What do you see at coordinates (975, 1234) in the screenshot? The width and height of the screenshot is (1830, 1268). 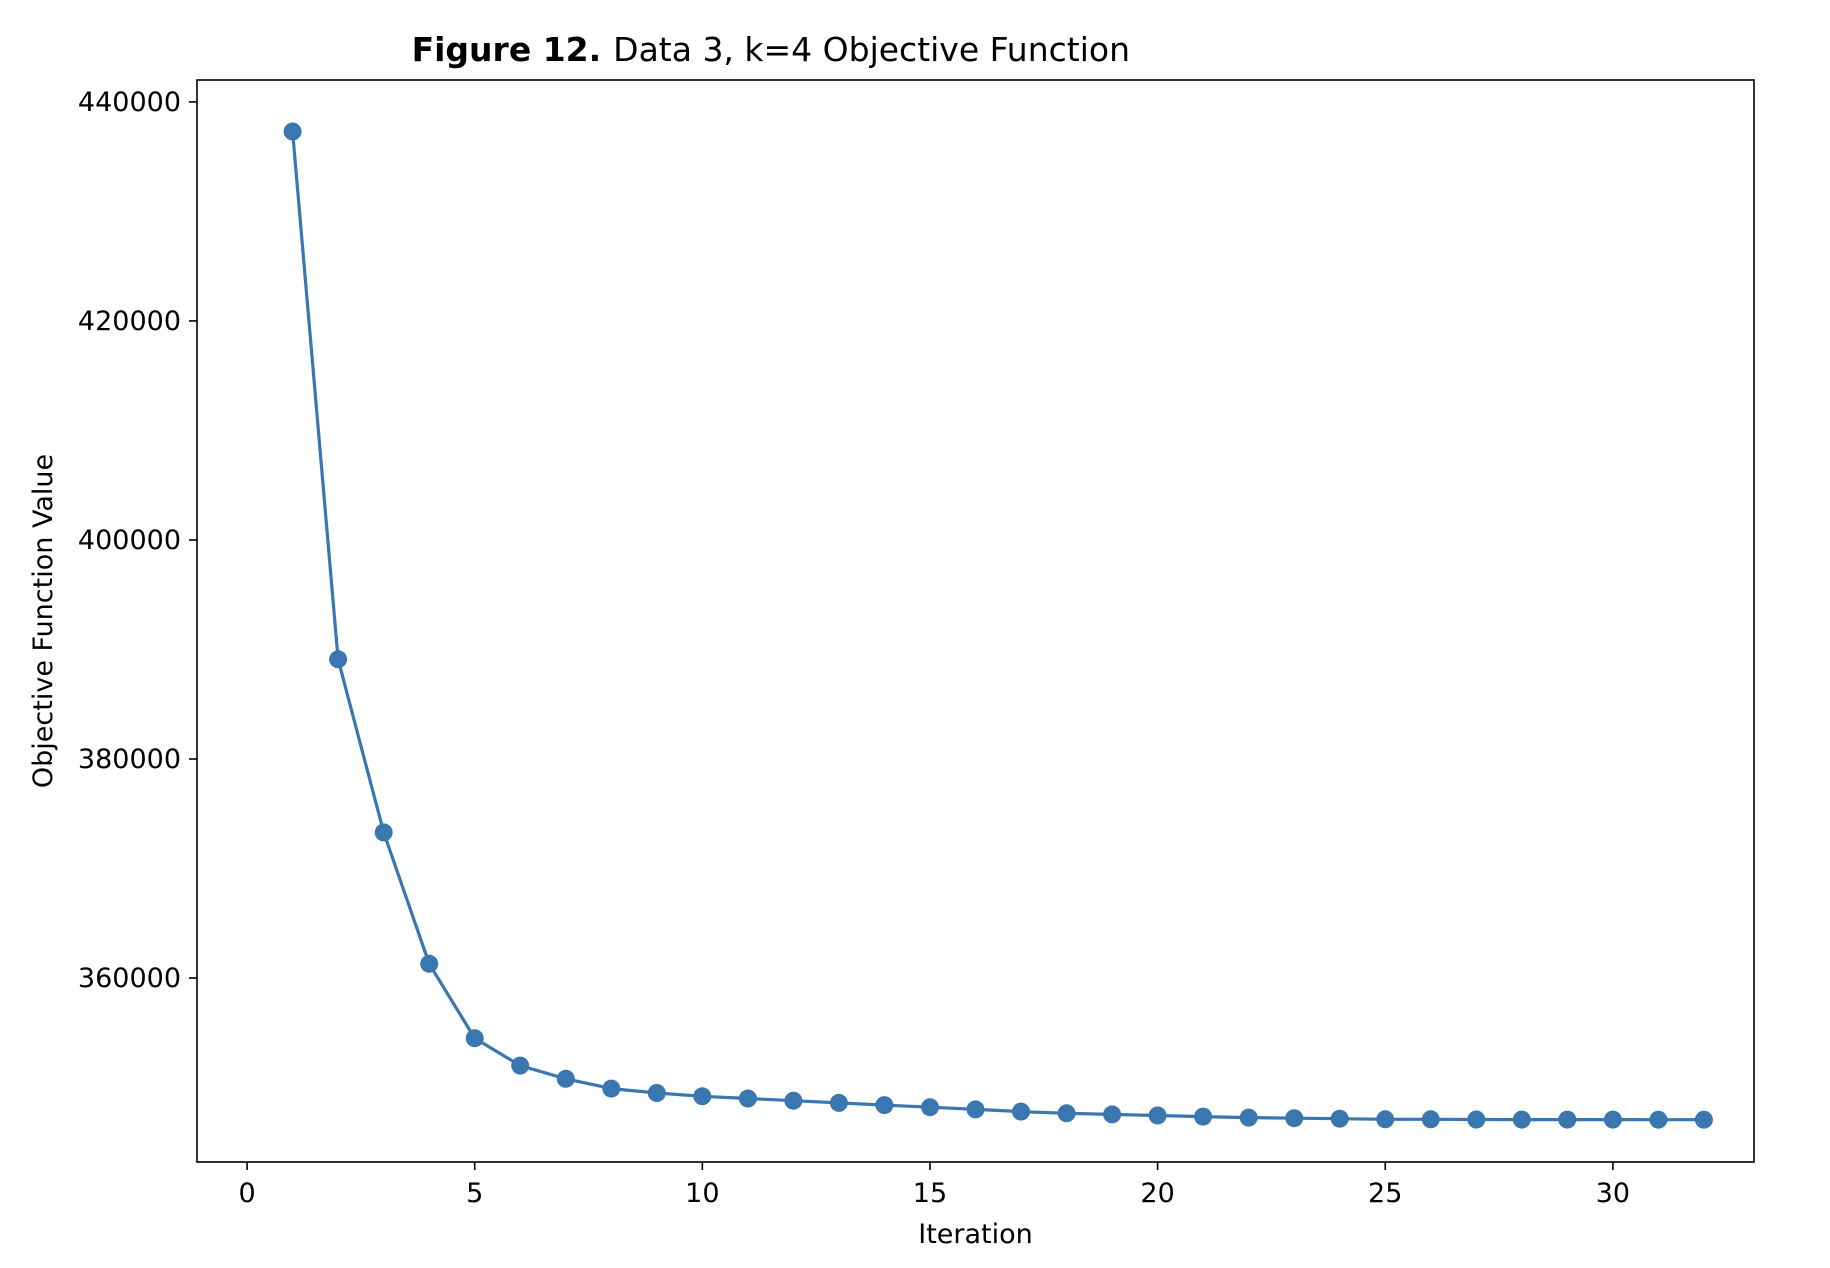 I see `x-axis-label: Iteration` at bounding box center [975, 1234].